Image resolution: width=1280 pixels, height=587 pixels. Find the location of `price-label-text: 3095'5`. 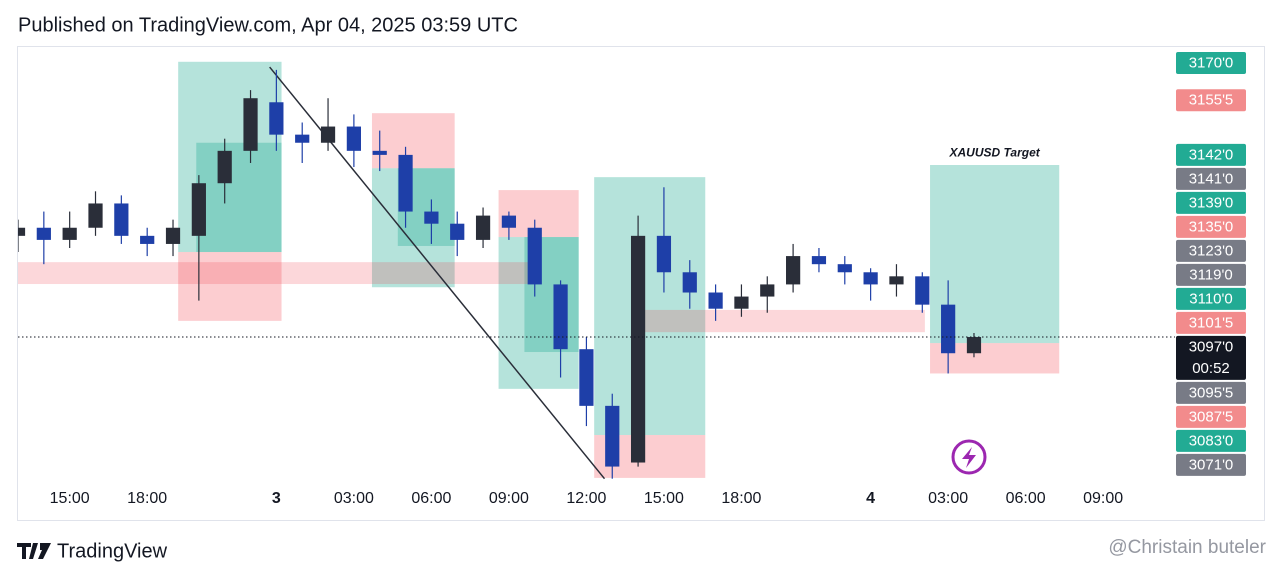

price-label-text: 3095'5 is located at coordinates (1211, 392).